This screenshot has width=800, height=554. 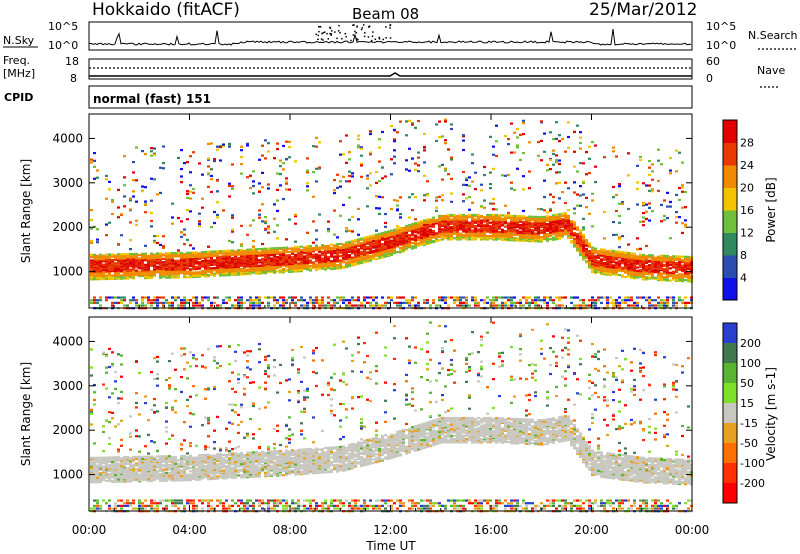 I want to click on freq-tick-bottom: 8, so click(x=73, y=78).